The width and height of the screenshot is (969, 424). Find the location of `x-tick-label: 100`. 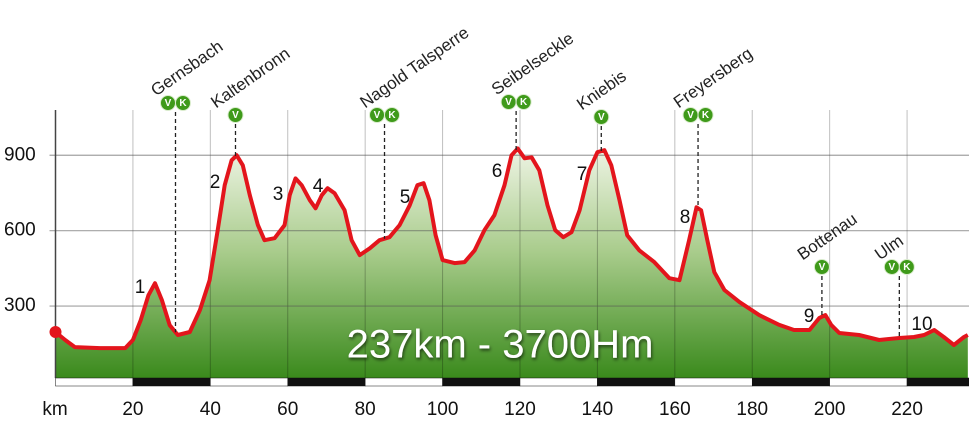

x-tick-label: 100 is located at coordinates (443, 409).